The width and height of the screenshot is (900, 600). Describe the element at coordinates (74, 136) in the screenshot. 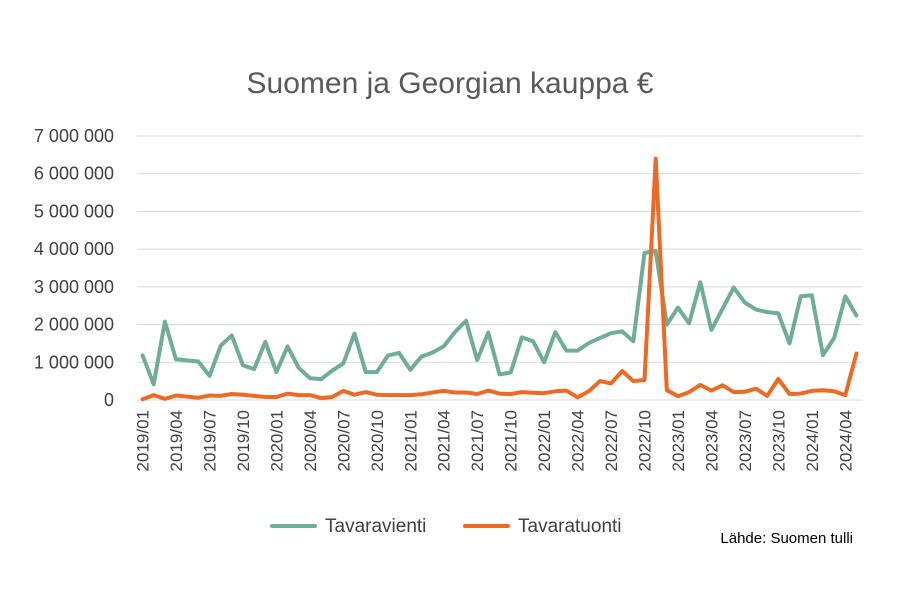

I see `y-tick-label: 7 000 000` at that location.